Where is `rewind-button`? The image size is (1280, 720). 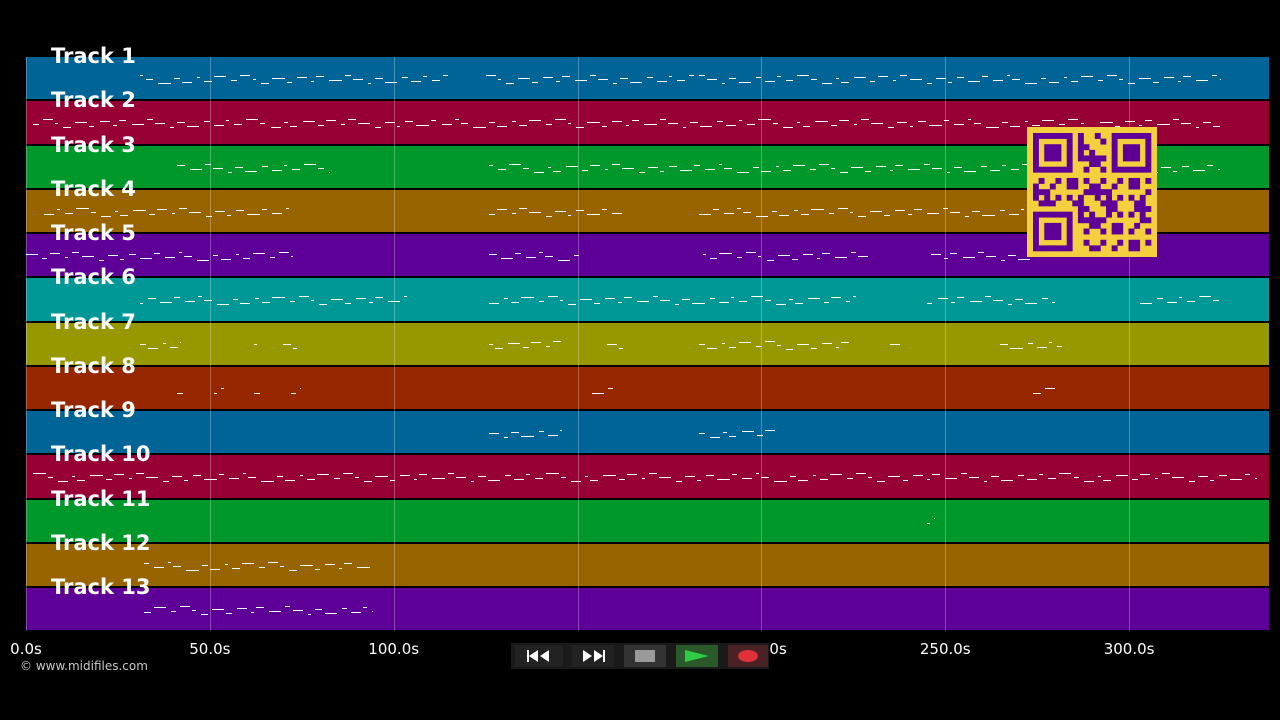 rewind-button is located at coordinates (539, 656).